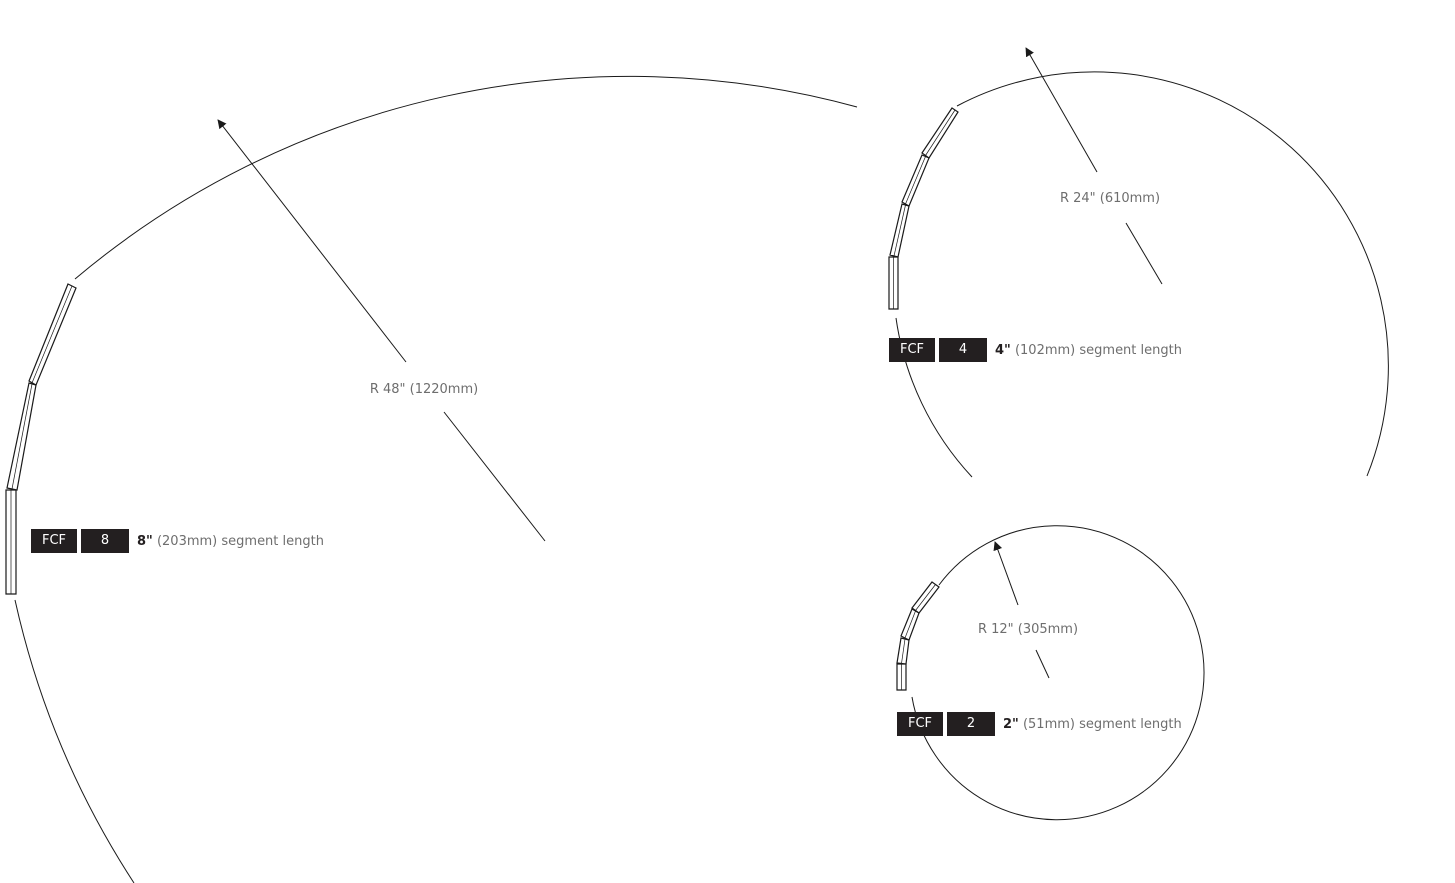 The width and height of the screenshot is (1455, 883). I want to click on segment-length-text: 2" (51mm) segment length, so click(1092, 724).